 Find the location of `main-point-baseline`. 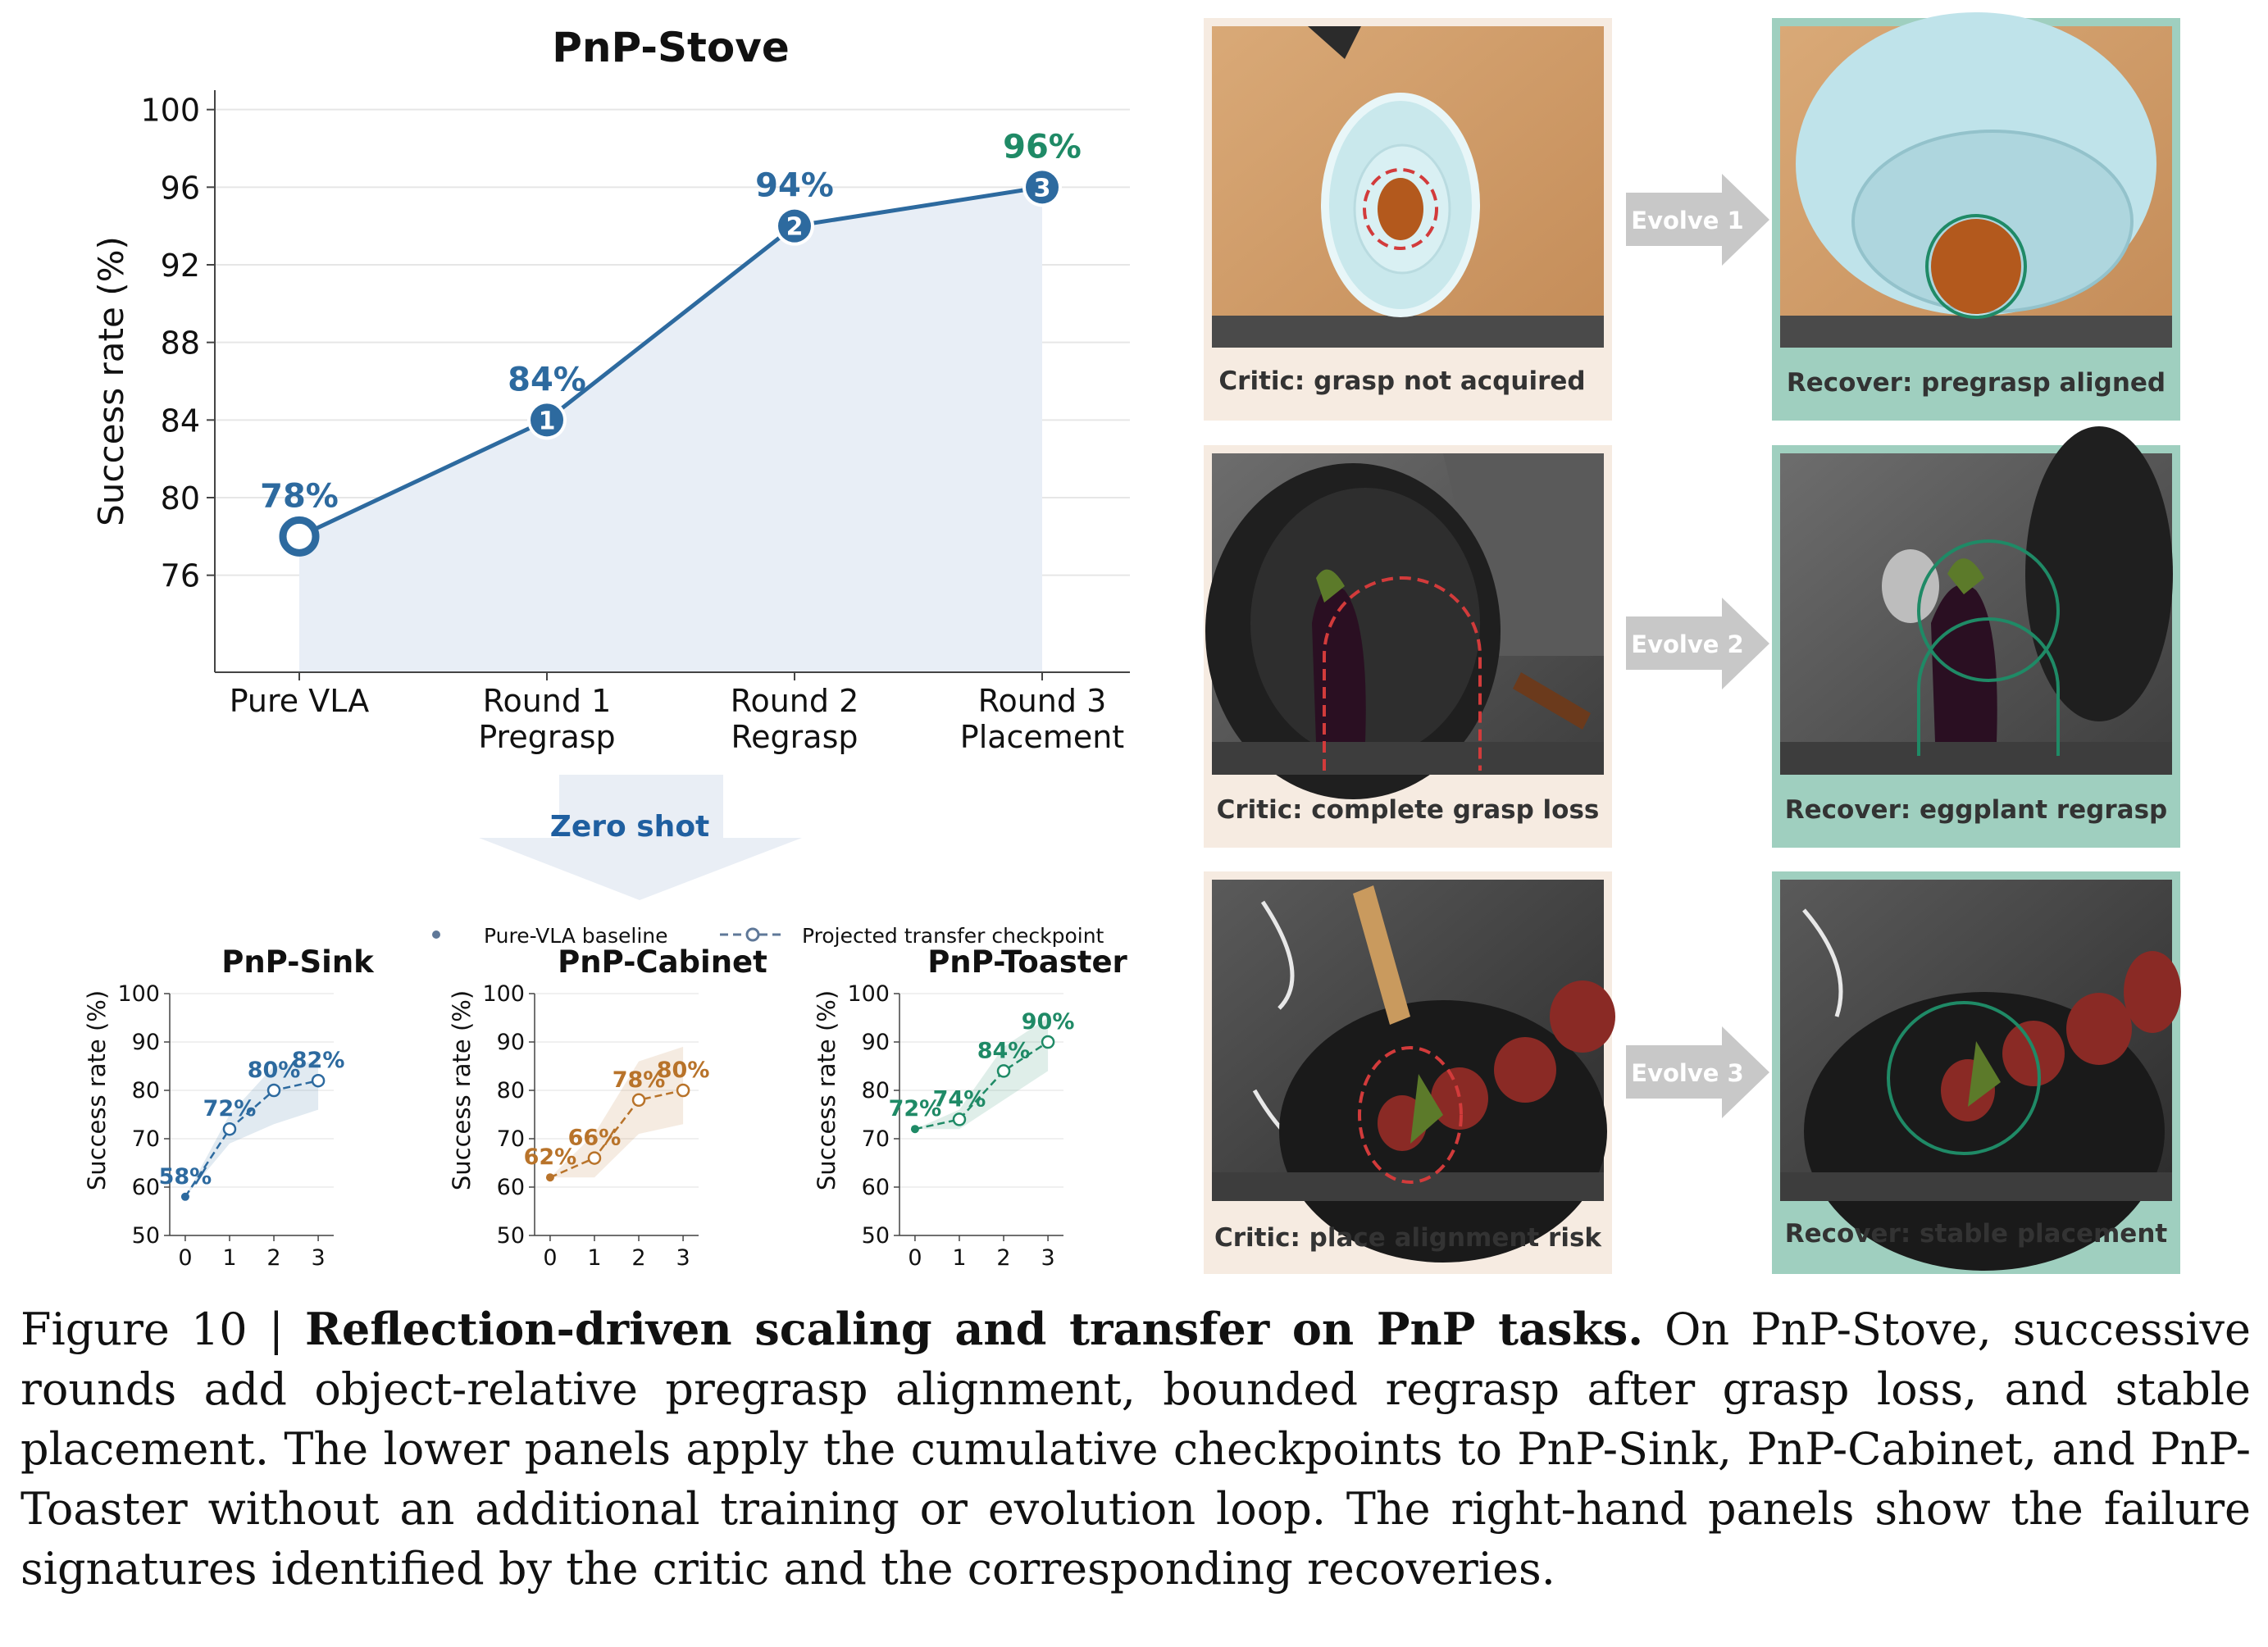

main-point-baseline is located at coordinates (299, 536).